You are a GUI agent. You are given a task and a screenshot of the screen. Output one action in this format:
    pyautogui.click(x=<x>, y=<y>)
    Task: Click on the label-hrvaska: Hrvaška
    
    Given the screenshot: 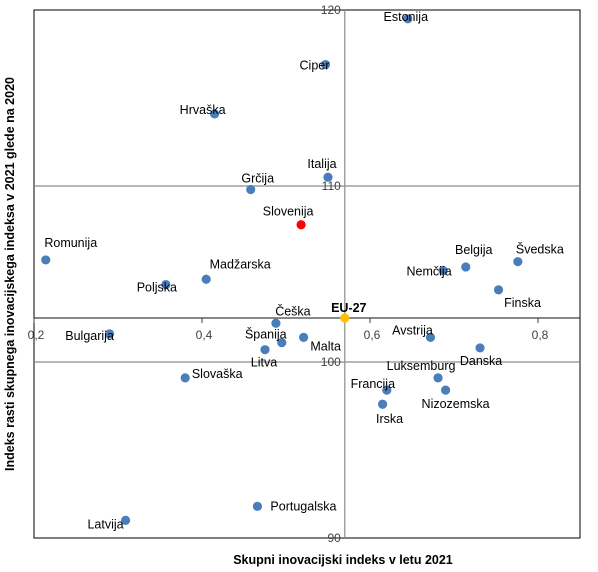 What is the action you would take?
    pyautogui.click(x=203, y=110)
    